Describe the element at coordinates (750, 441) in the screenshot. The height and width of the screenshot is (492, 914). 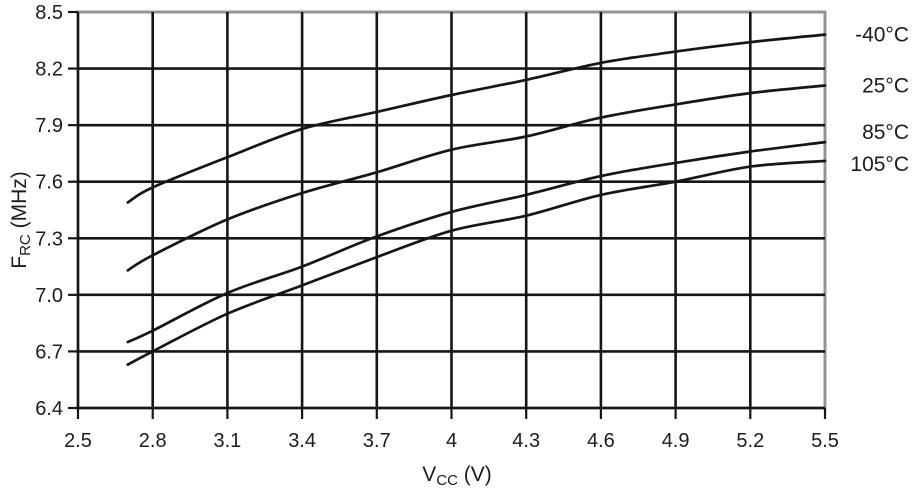
I see `x-tick-label: 5.2` at that location.